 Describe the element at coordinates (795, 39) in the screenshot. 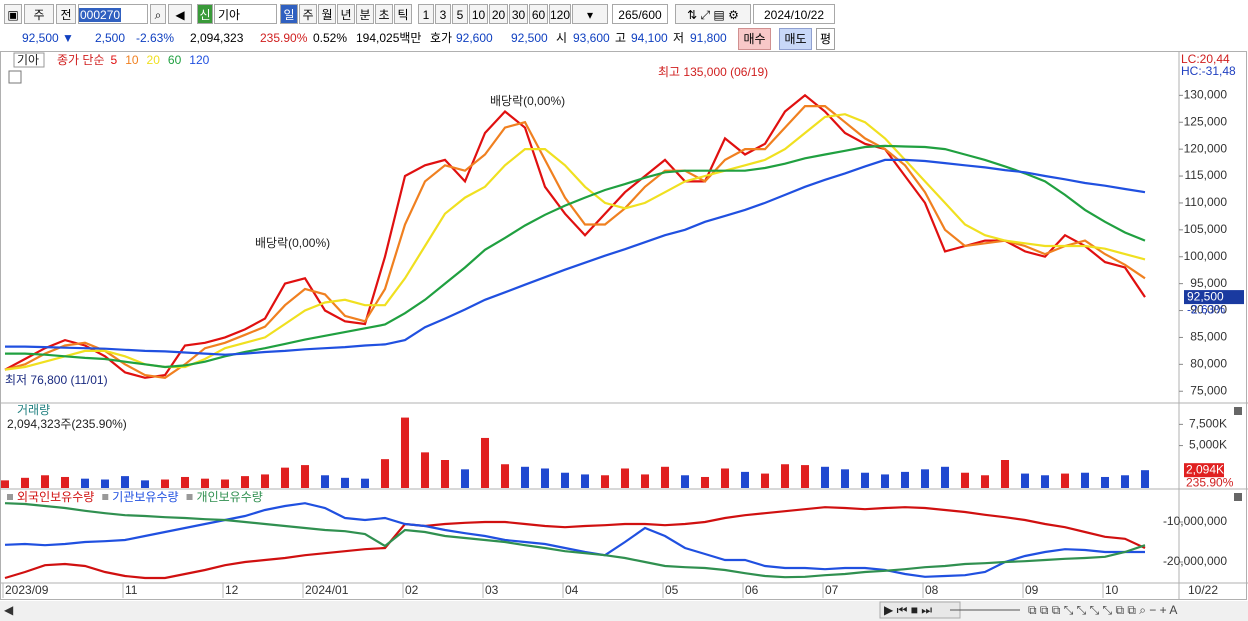

I see `sell-button: 매도` at that location.